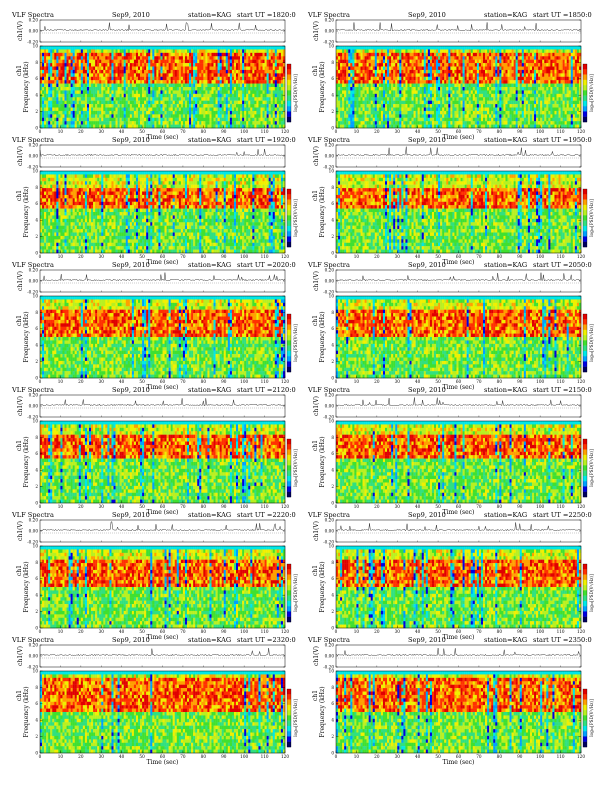  What do you see at coordinates (398, 631) in the screenshot?
I see `time-tick-label: 30` at bounding box center [398, 631].